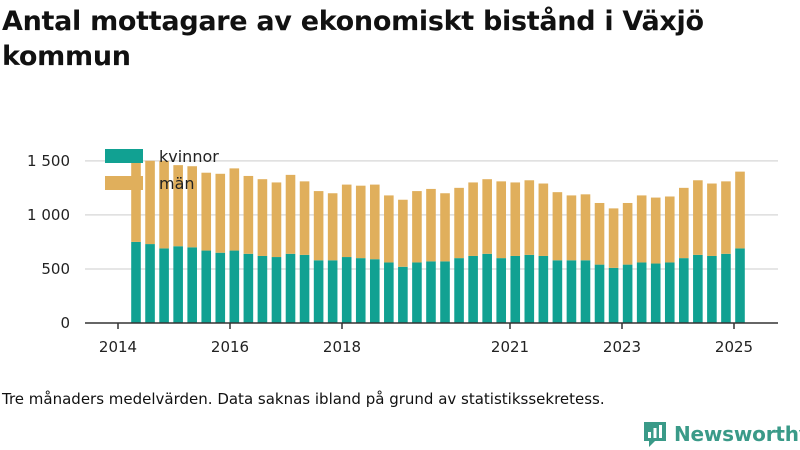 The height and width of the screenshot is (450, 800). Describe the element at coordinates (118, 347) in the screenshot. I see `x-tick-label: 2014` at that location.